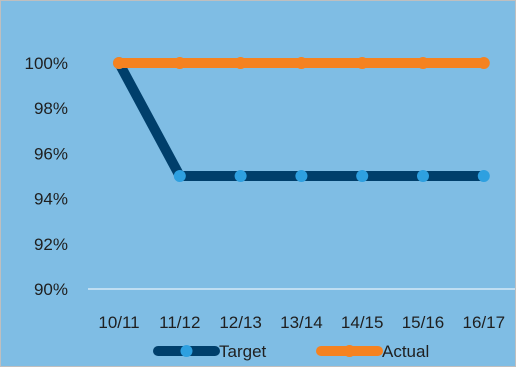  I want to click on legend-target-marker, so click(186, 351).